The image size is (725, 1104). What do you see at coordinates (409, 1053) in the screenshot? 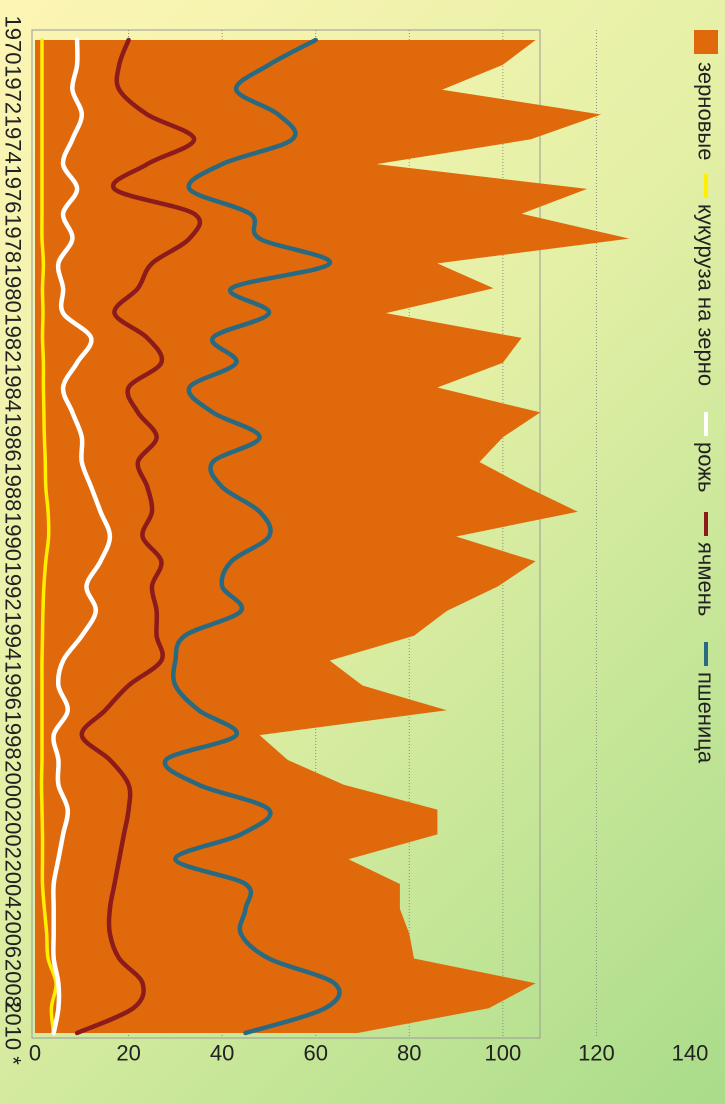
I see `y-tick-label: 80` at bounding box center [409, 1053].